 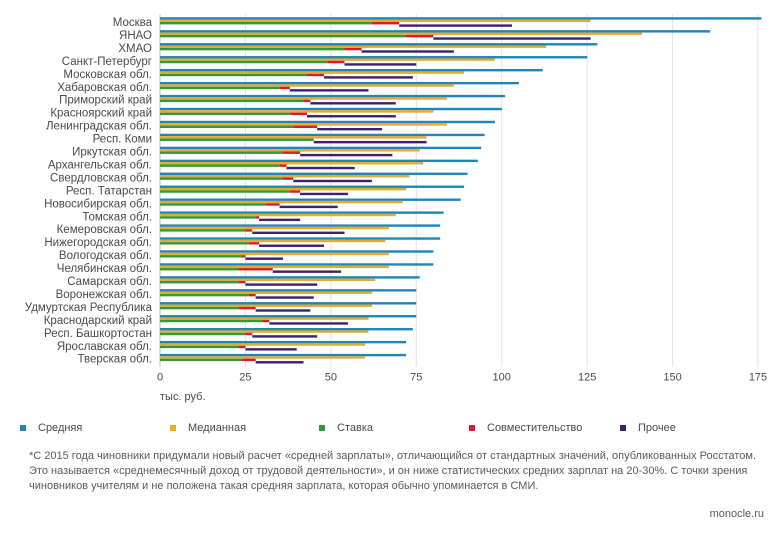 I want to click on category-label: Москва, so click(x=133, y=23).